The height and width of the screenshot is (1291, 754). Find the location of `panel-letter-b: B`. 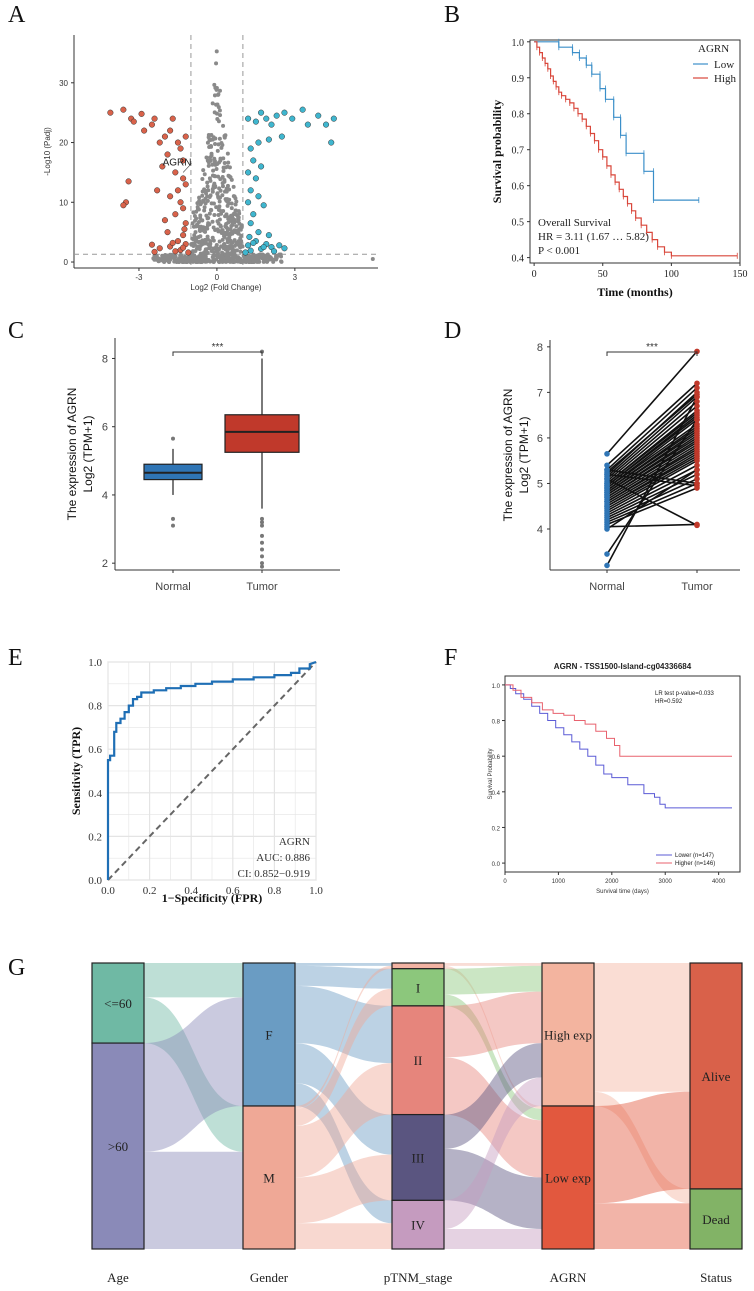

panel-letter-b: B is located at coordinates (452, 15).